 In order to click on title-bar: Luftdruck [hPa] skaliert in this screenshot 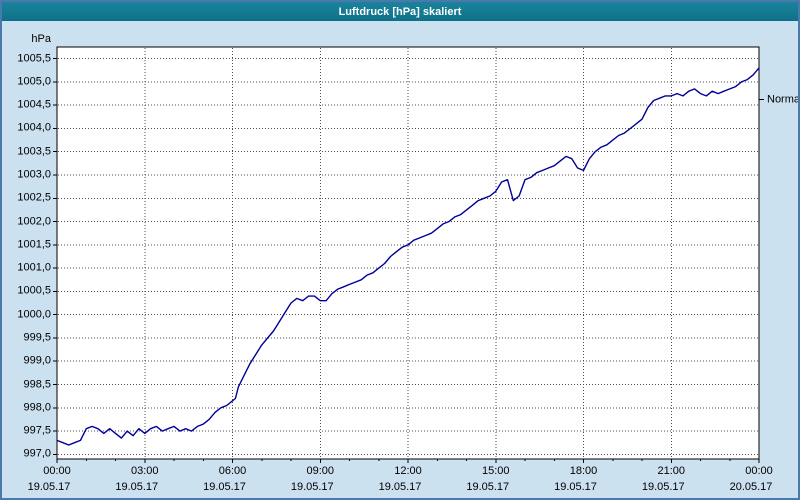, I will do `click(400, 11)`.